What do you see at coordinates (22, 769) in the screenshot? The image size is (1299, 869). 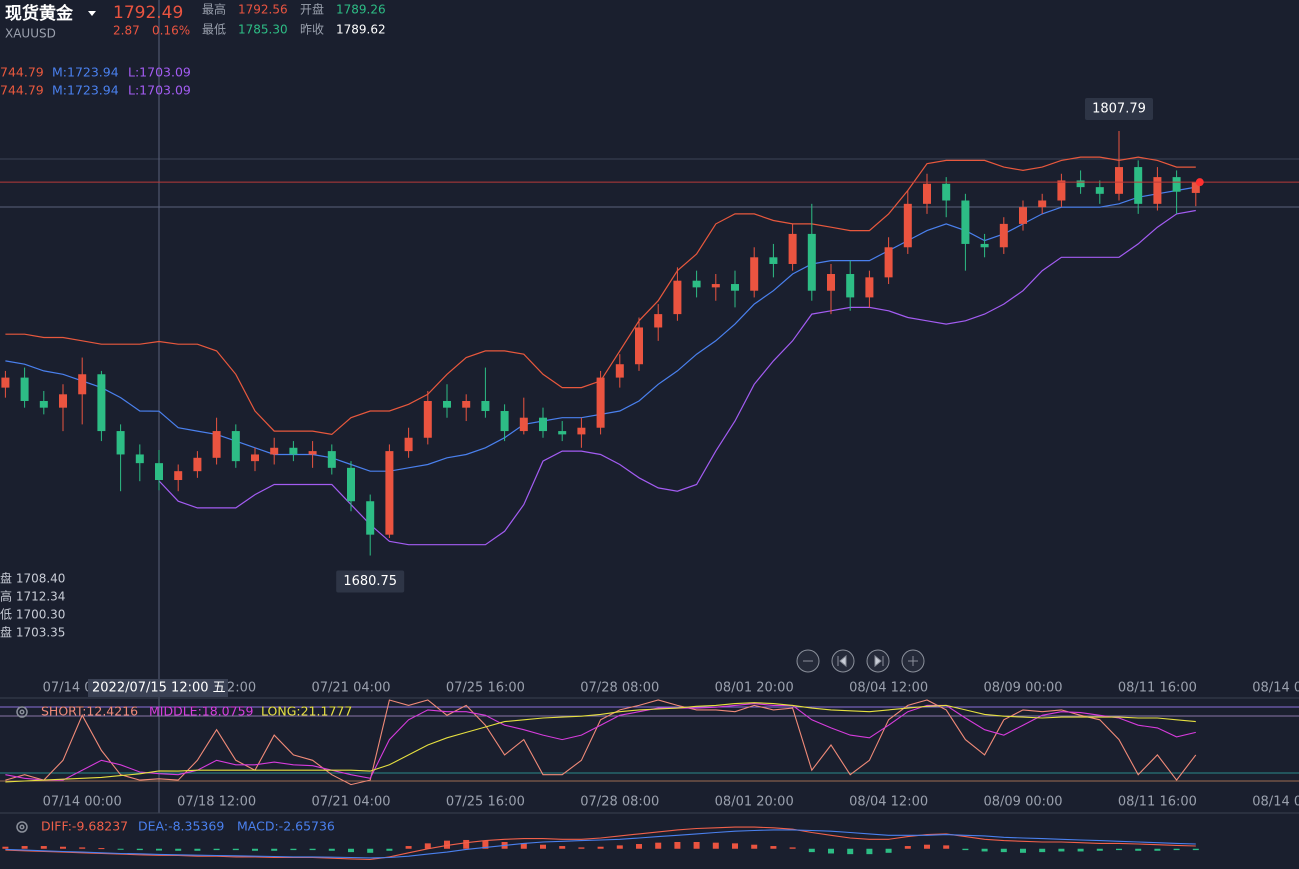 I see `settings-icons` at bounding box center [22, 769].